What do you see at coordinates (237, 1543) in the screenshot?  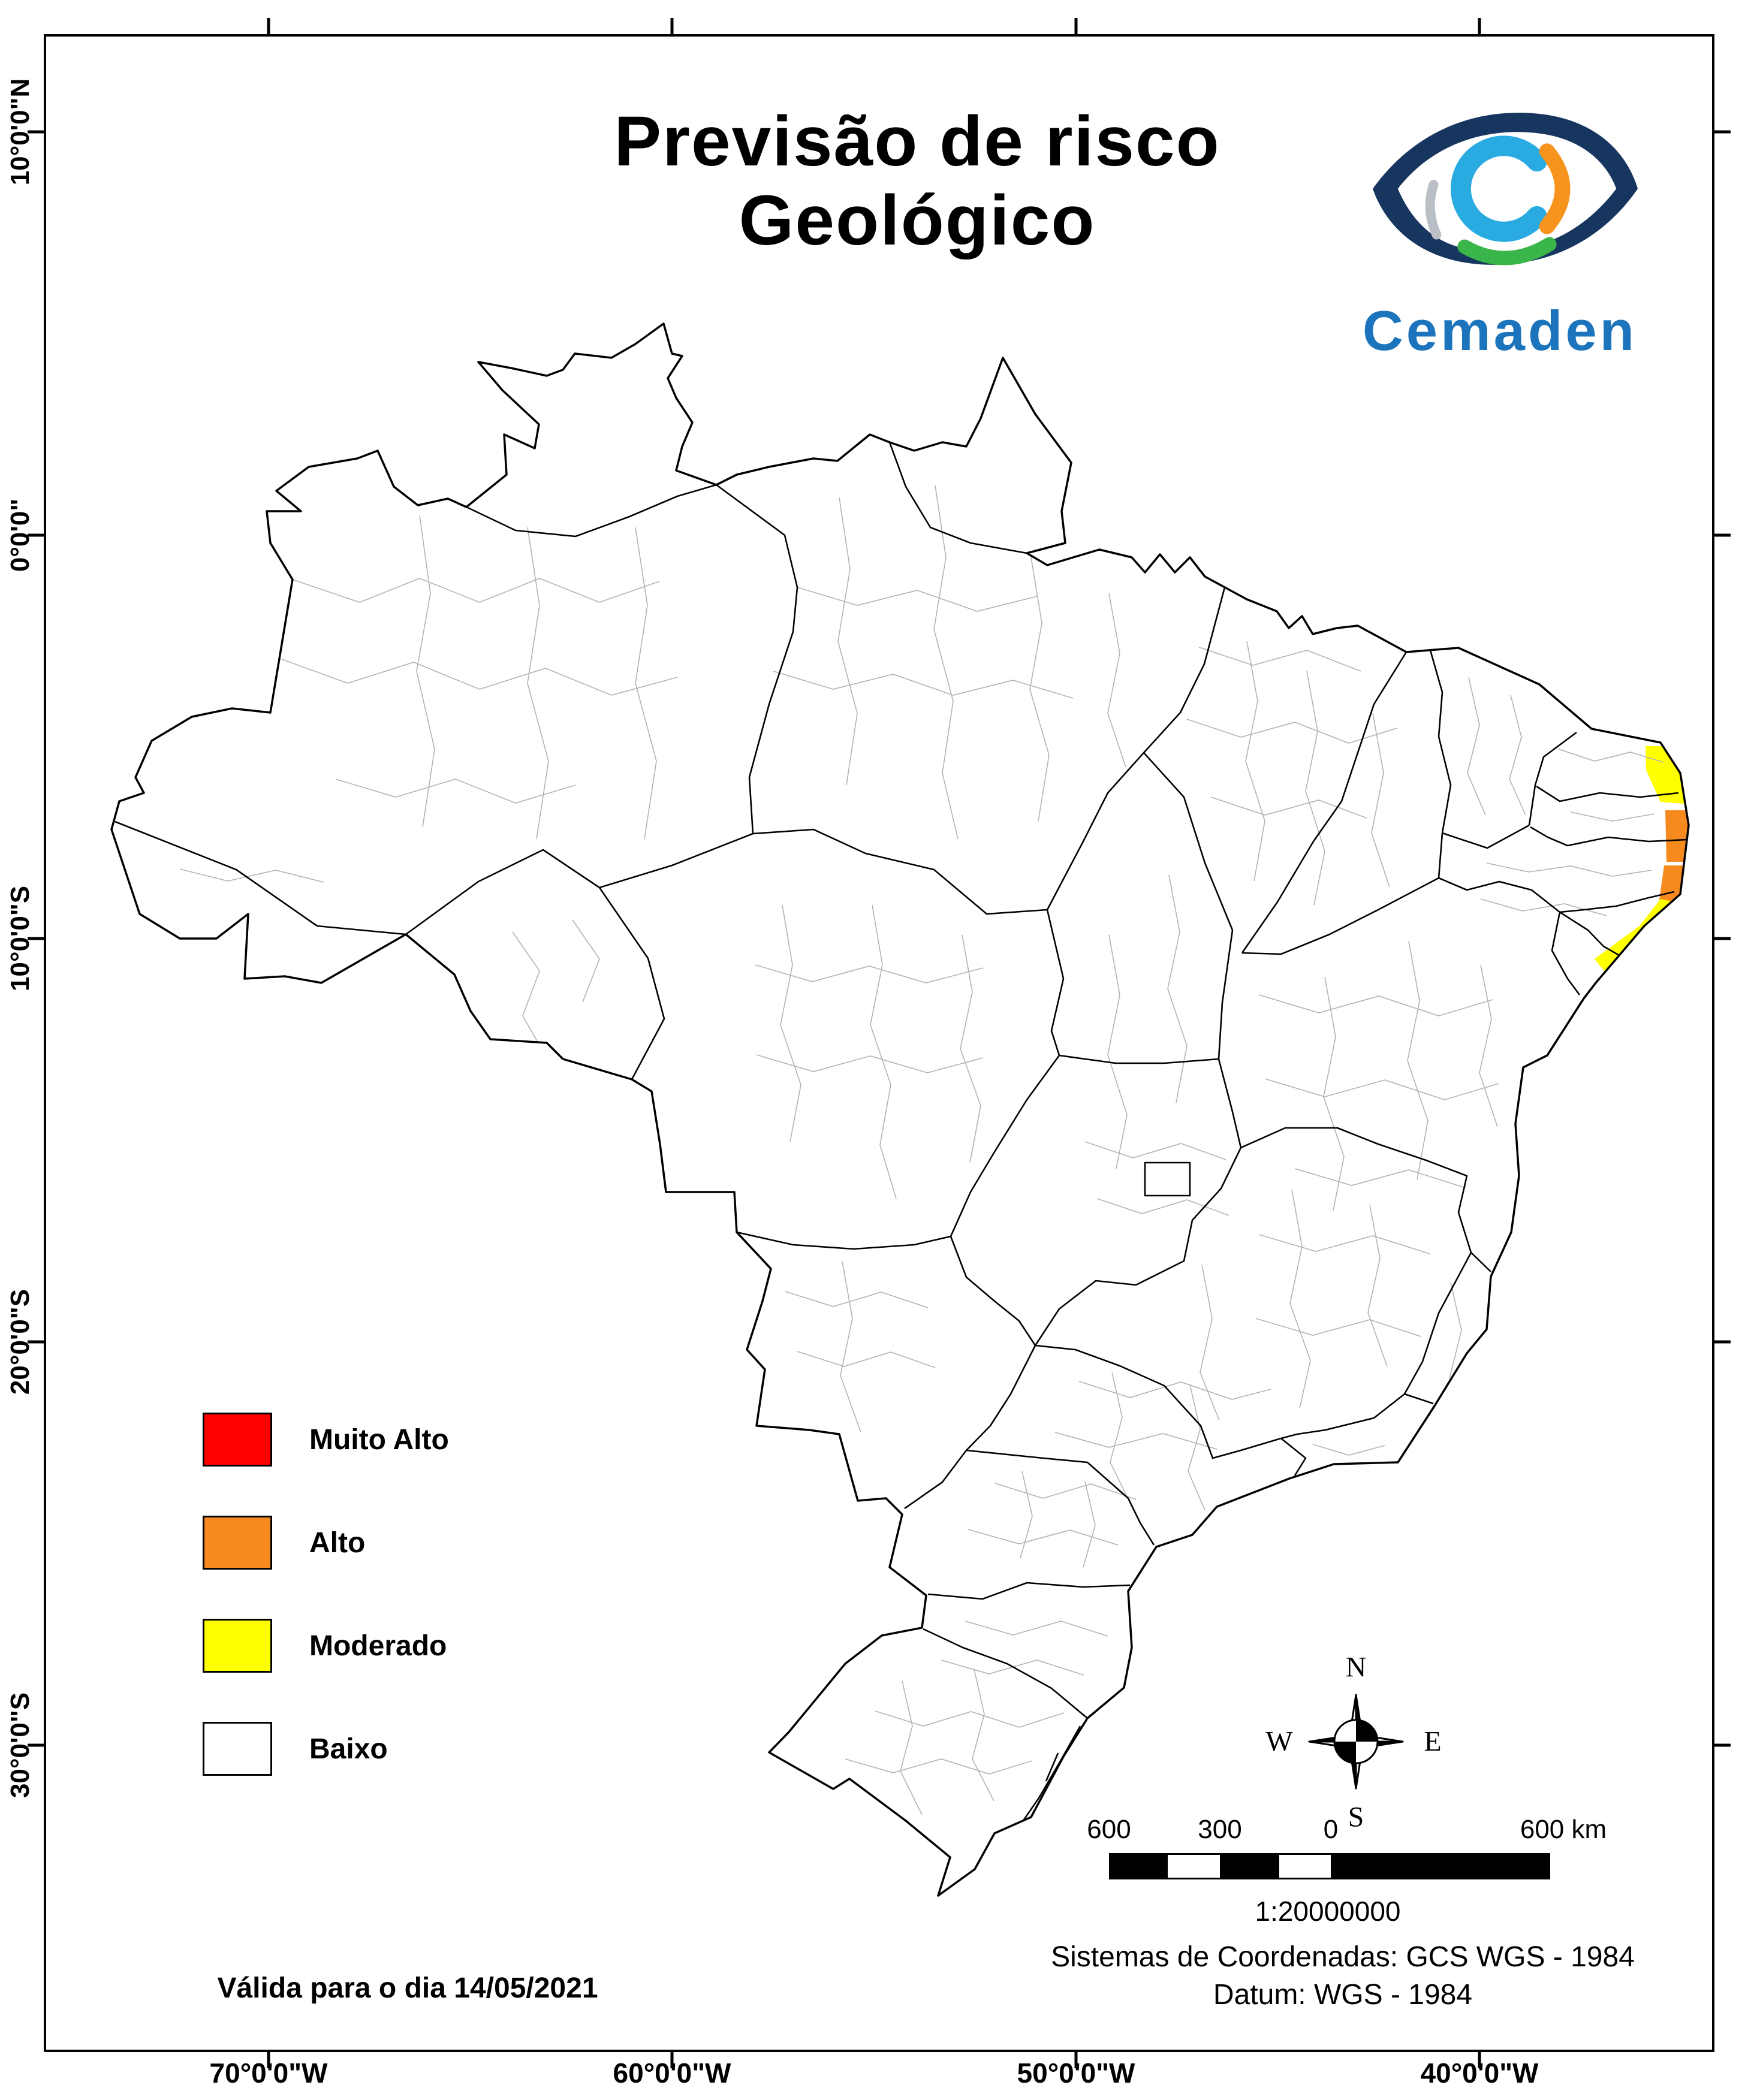 I see `legend-swatch-alto` at bounding box center [237, 1543].